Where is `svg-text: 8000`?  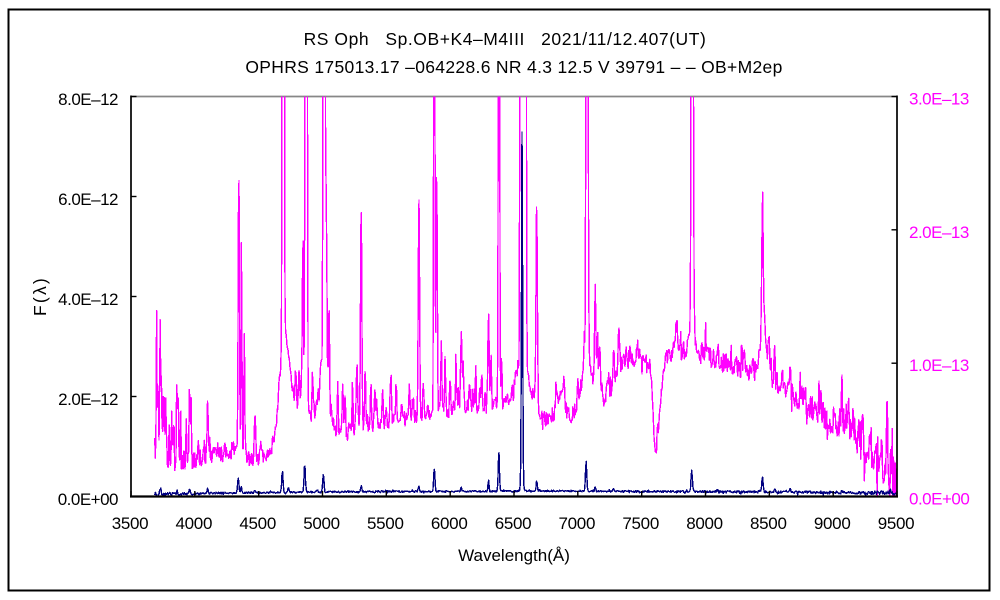
svg-text: 8000 is located at coordinates (704, 523).